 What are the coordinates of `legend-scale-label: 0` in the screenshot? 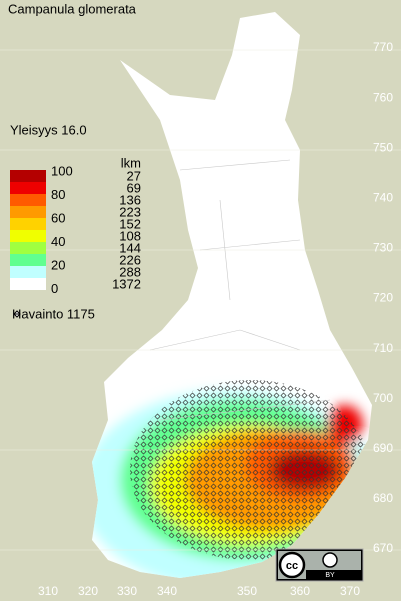 It's located at (54, 288).